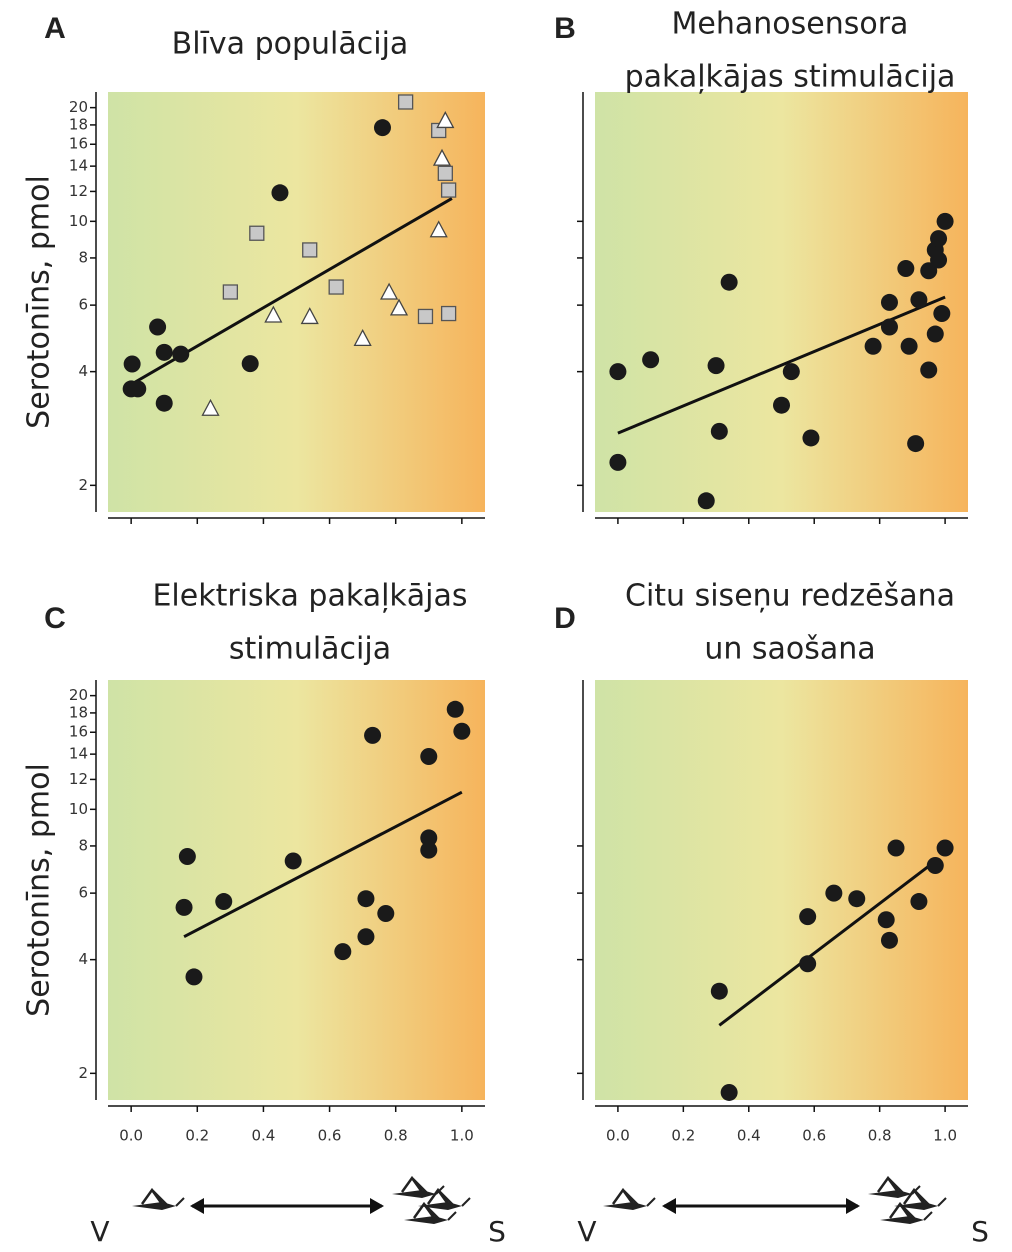 Image resolution: width=1012 pixels, height=1252 pixels. What do you see at coordinates (131, 1136) in the screenshot?
I see `x-tick-label: 0.0` at bounding box center [131, 1136].